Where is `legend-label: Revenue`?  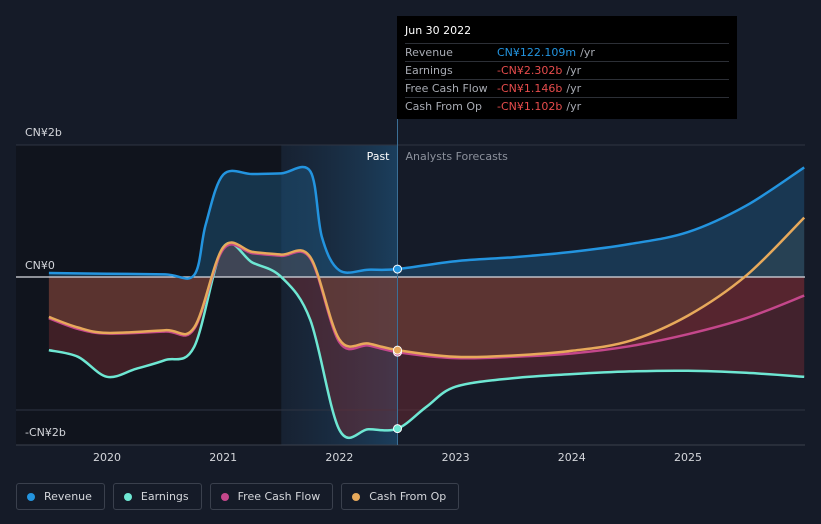 legend-label: Revenue is located at coordinates (68, 496).